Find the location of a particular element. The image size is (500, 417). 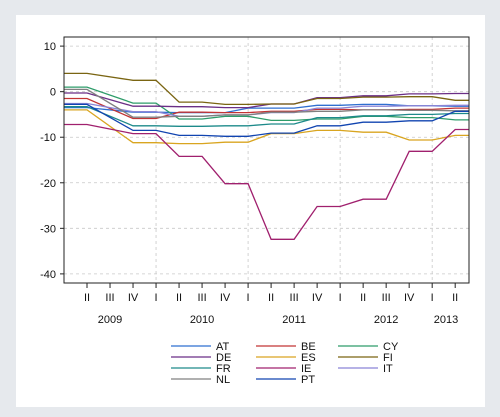

y-tick-label: 10 is located at coordinates (50, 47).